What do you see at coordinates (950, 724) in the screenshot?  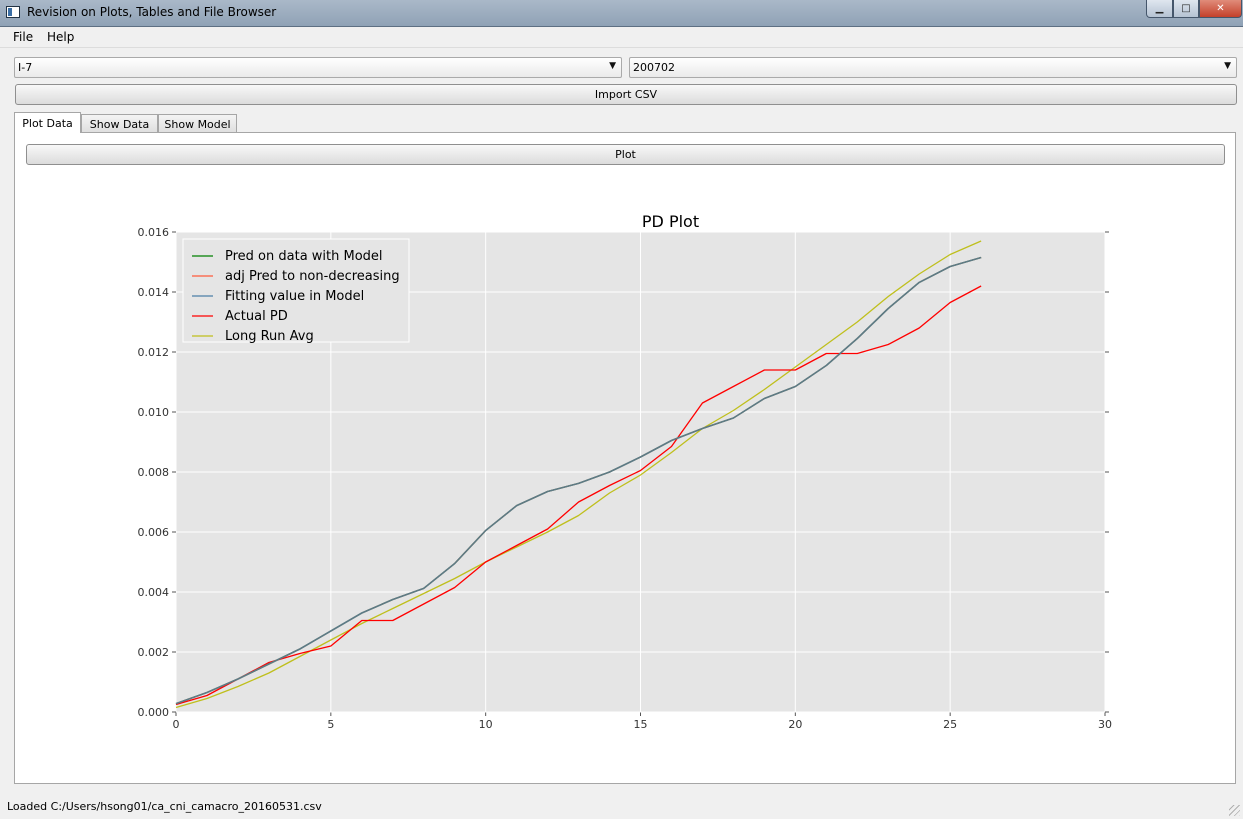 I see `x-tick-label: 25` at bounding box center [950, 724].